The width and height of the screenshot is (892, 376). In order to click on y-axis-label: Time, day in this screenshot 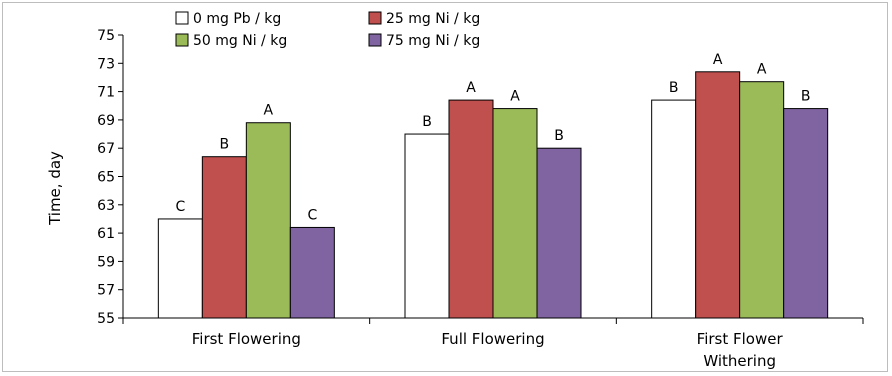, I will do `click(55, 188)`.